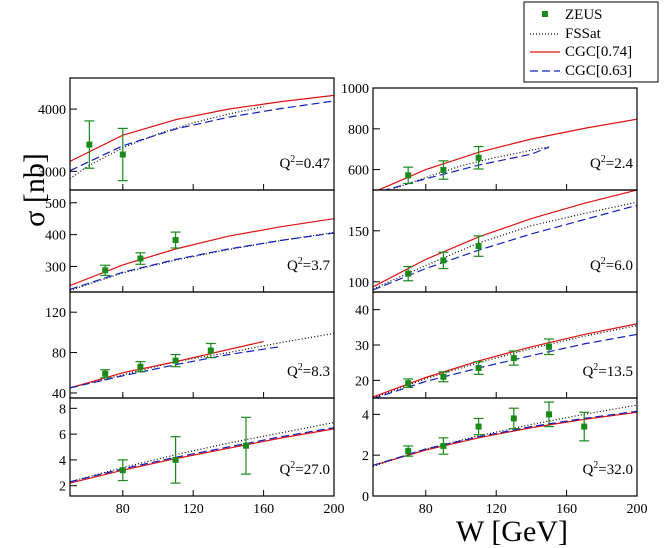  I want to click on q2-value: =27.0, so click(312, 470).